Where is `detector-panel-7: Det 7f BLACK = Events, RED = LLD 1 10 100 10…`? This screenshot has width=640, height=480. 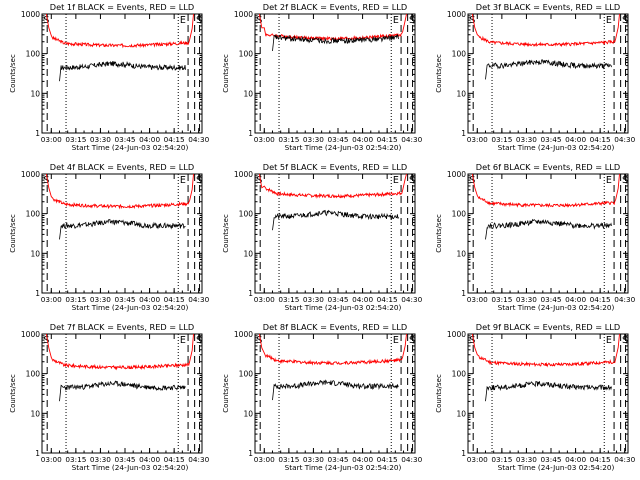
detector-panel-7: Det 7f BLACK = Events, RED = LLD 1 10 100 10… is located at coordinates (109, 397).